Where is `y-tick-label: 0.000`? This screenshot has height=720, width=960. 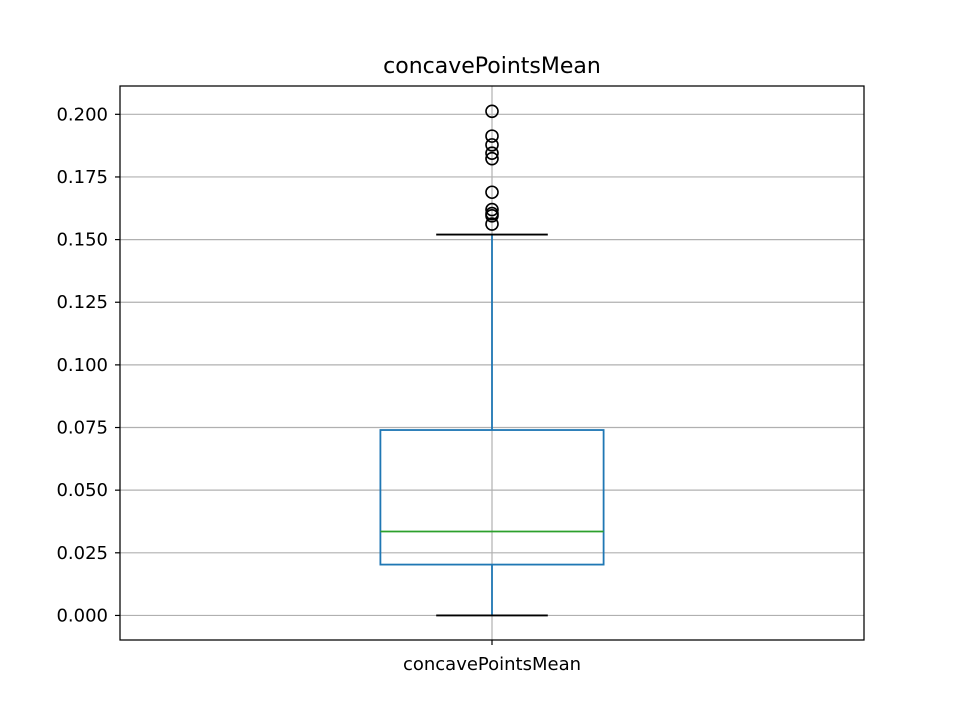
y-tick-label: 0.000 is located at coordinates (82, 615).